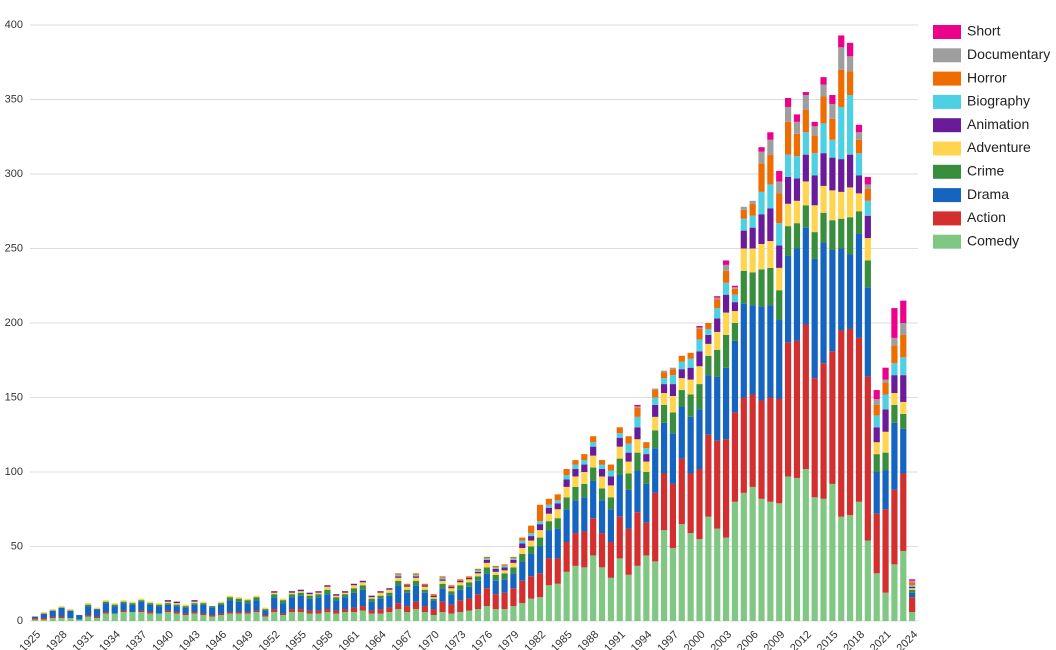  What do you see at coordinates (270, 639) in the screenshot?
I see `x-tick-label: 1952` at bounding box center [270, 639].